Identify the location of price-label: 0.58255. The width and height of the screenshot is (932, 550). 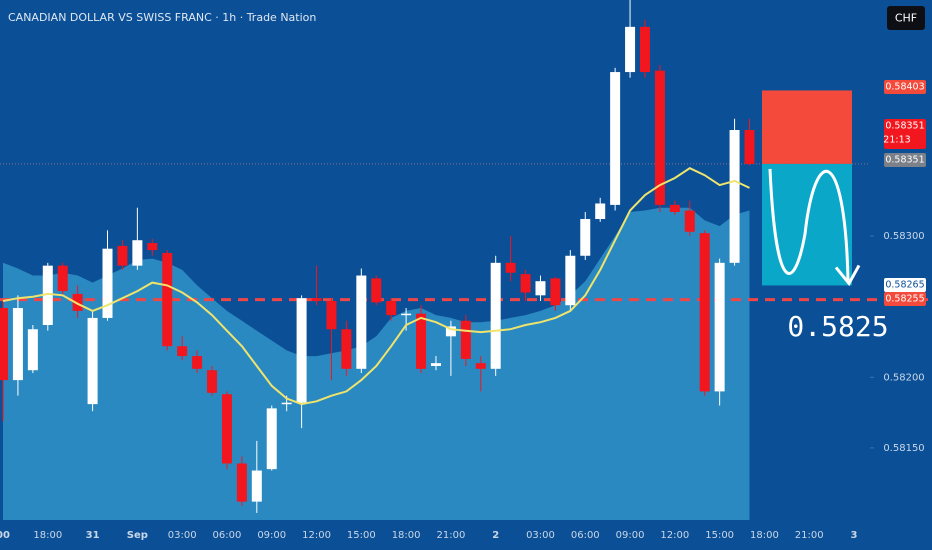
(904, 299).